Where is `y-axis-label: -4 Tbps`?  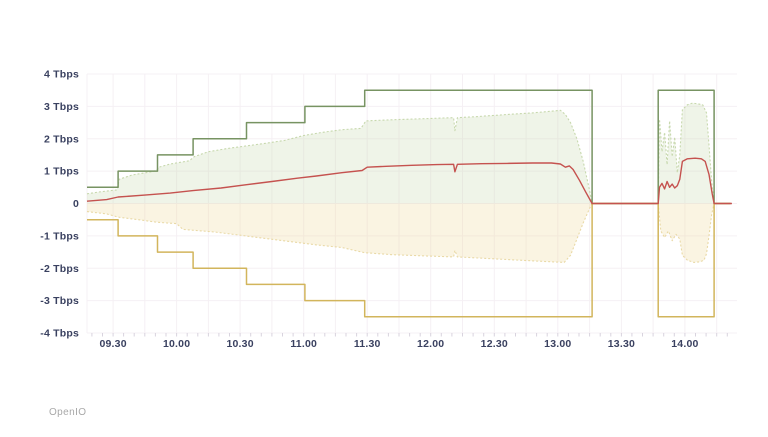 y-axis-label: -4 Tbps is located at coordinates (59, 334).